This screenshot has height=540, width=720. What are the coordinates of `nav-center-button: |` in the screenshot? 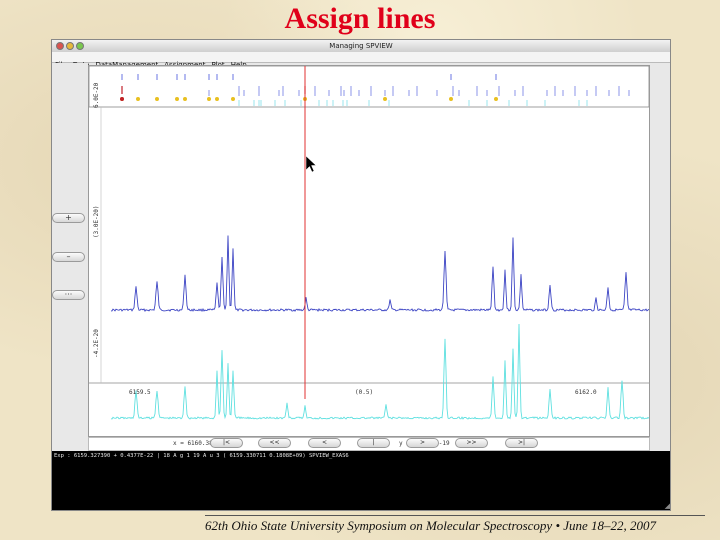 It's located at (373, 443).